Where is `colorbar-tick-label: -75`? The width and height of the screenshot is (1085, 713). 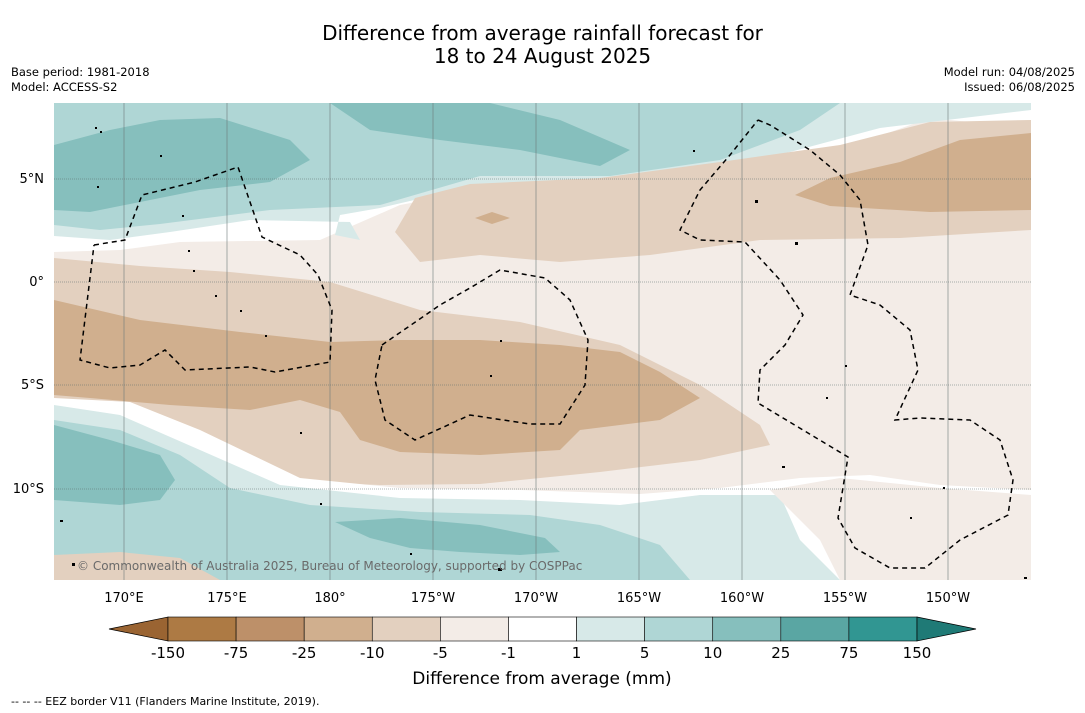 colorbar-tick-label: -75 is located at coordinates (236, 653).